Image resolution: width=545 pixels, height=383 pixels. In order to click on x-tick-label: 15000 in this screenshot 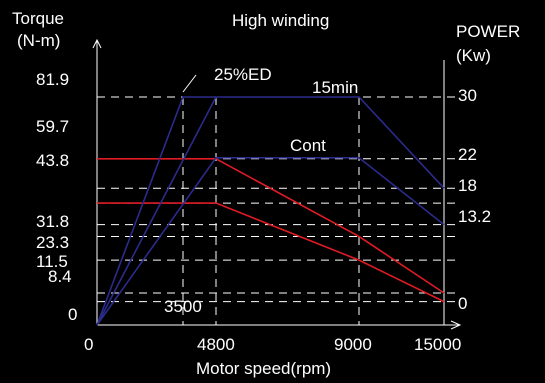, I will do `click(437, 344)`.